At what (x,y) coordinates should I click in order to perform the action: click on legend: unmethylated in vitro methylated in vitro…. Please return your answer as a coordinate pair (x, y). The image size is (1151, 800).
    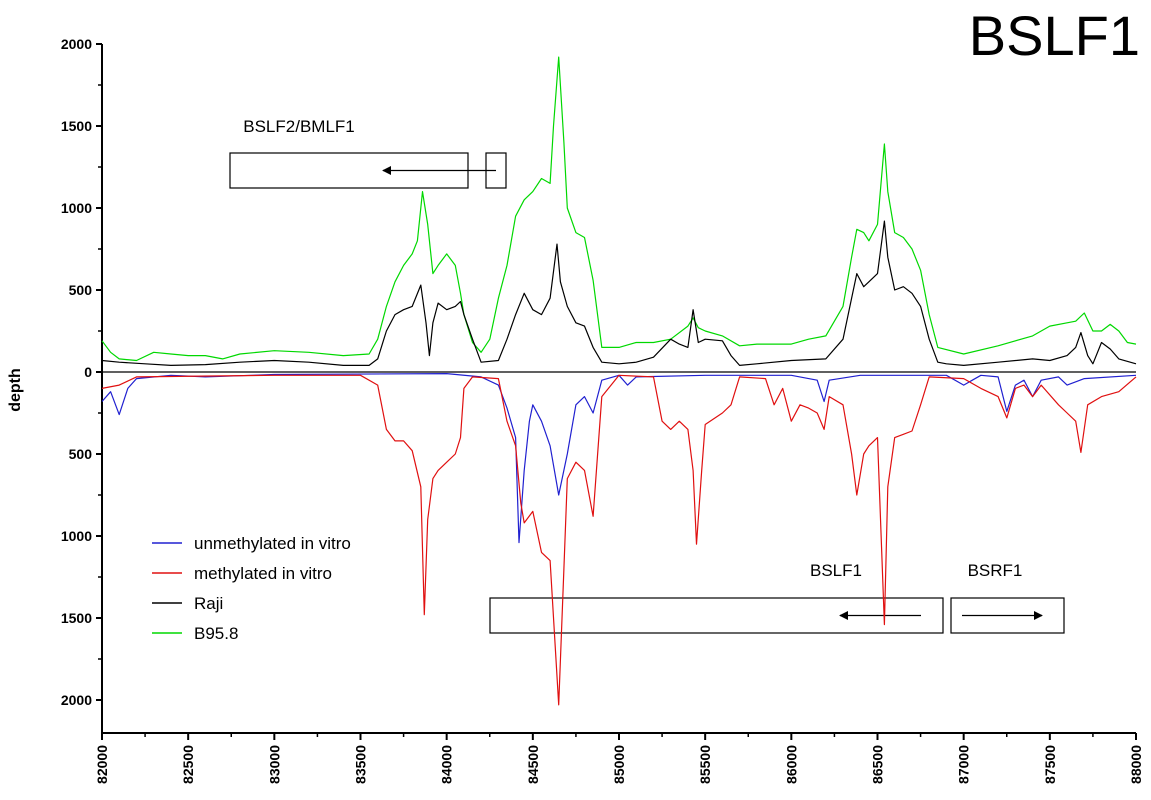
    Looking at the image, I should click on (251, 588).